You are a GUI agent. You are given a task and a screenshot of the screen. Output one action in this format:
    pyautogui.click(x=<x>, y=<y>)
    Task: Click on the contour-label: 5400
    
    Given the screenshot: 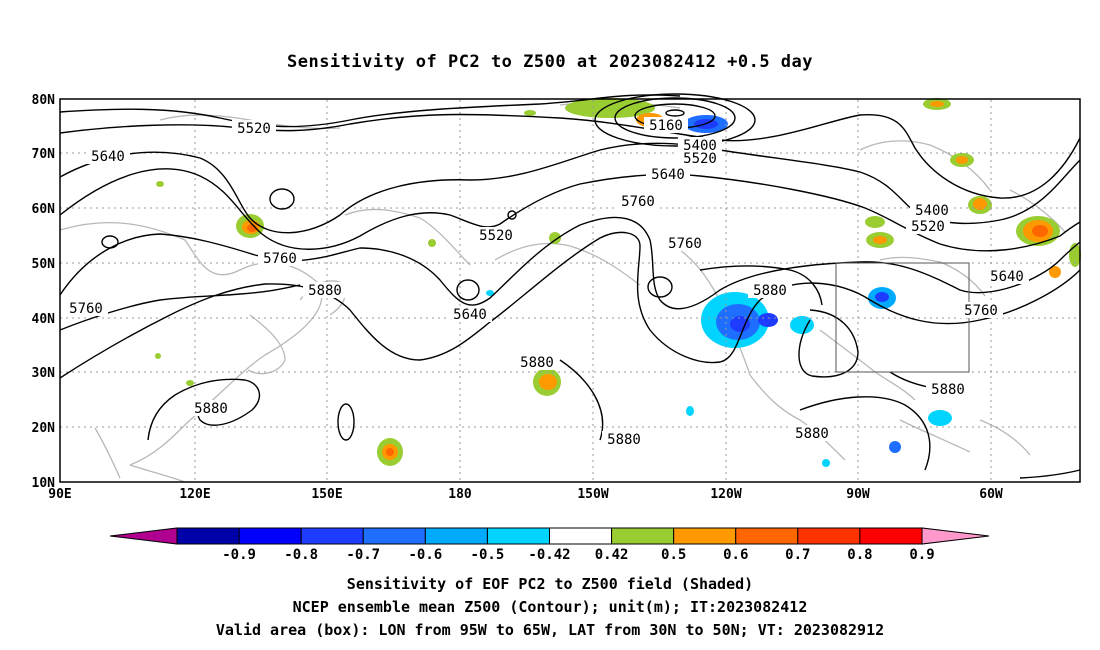 What is the action you would take?
    pyautogui.click(x=932, y=210)
    